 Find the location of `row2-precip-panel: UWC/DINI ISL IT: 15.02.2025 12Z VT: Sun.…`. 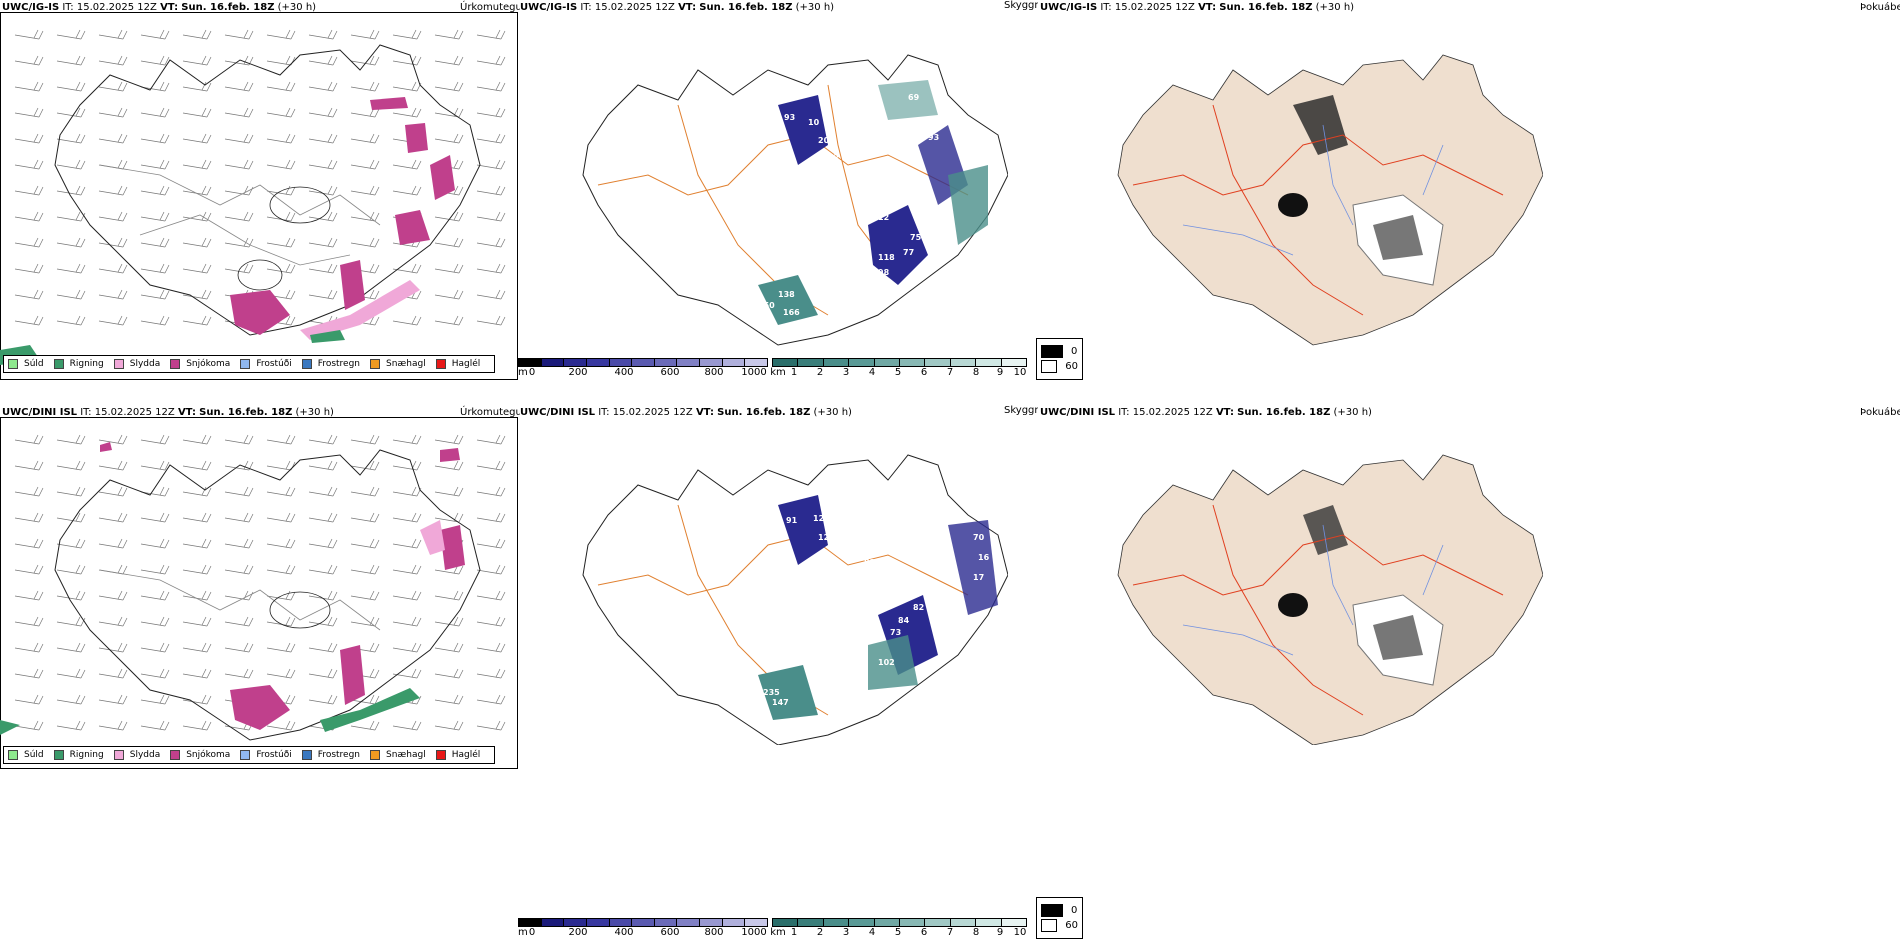

row2-precip-panel: UWC/DINI ISL IT: 15.02.2025 12Z VT: Sun.… is located at coordinates (260, 597).